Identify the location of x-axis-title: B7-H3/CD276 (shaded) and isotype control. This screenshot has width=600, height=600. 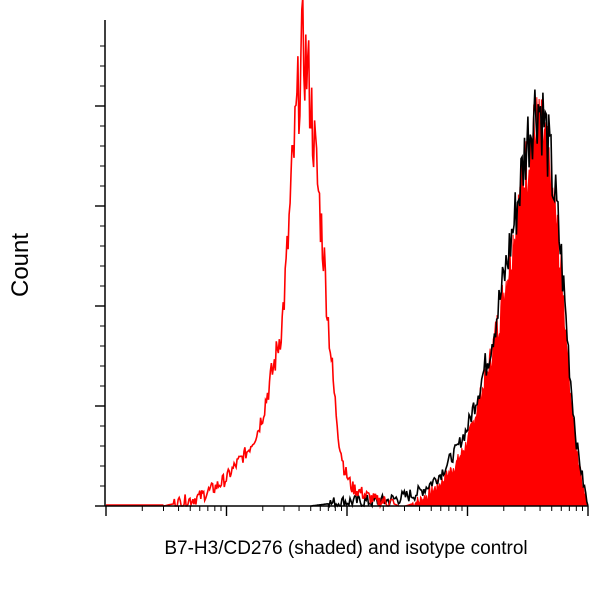
(345, 548).